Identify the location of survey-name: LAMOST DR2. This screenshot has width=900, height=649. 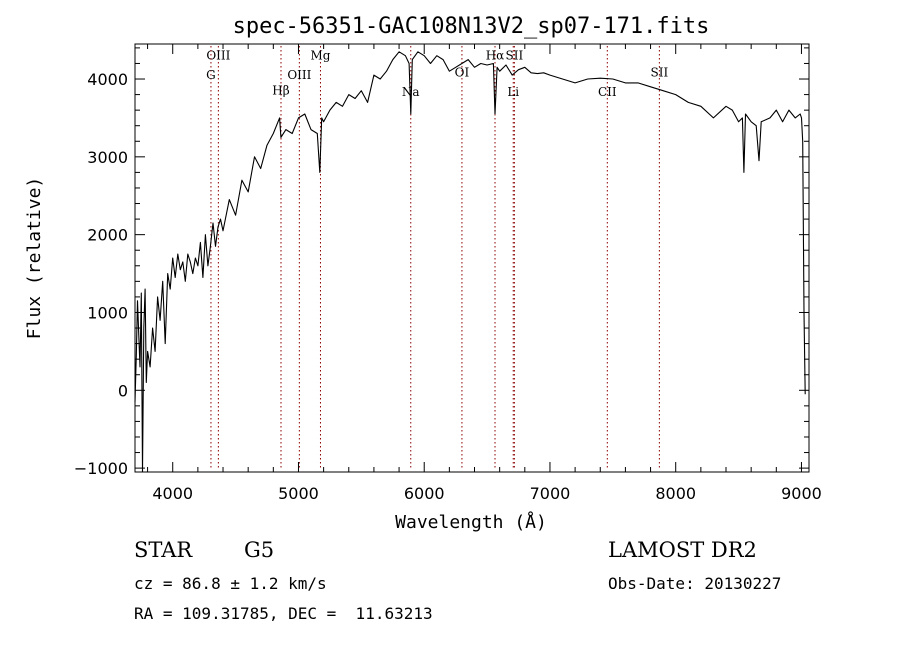
(682, 550).